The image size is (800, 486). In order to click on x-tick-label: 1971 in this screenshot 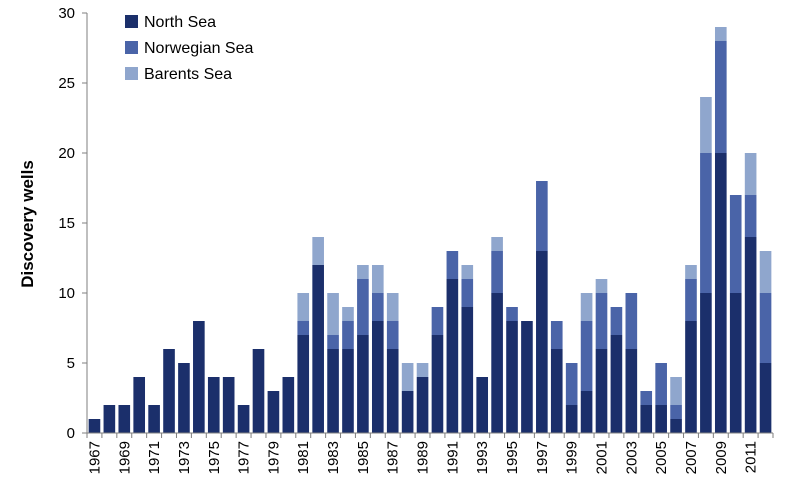, I will do `click(154, 457)`.